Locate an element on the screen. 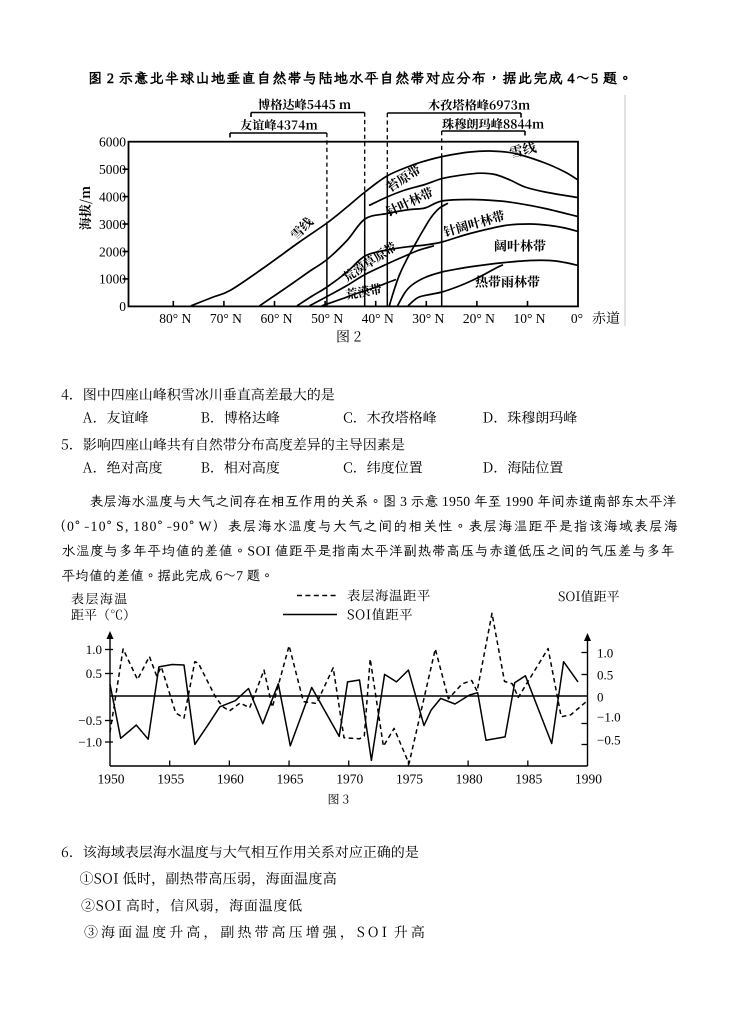 This screenshot has height=1021, width=737. svg-text: 1980 is located at coordinates (469, 779).